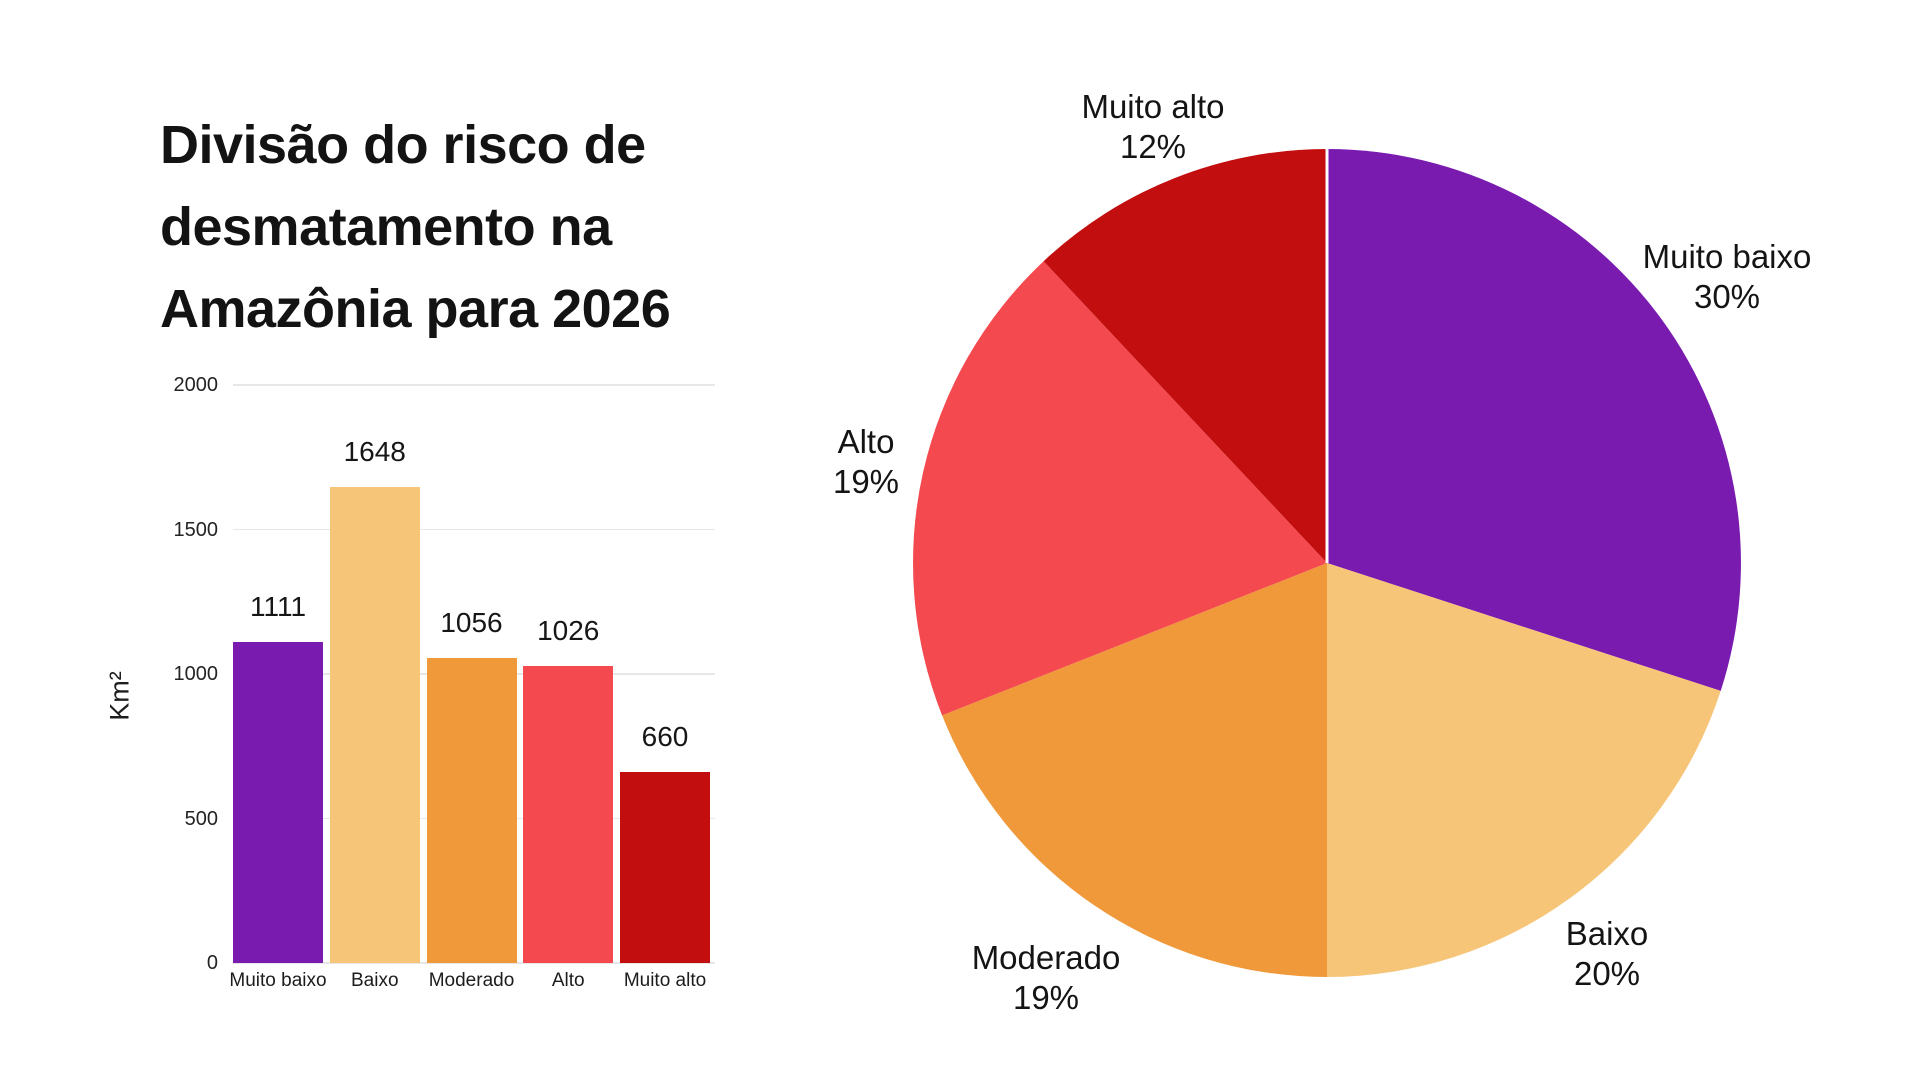  I want to click on pie-label-muito-baixo: Muito baixo 30%, so click(1727, 277).